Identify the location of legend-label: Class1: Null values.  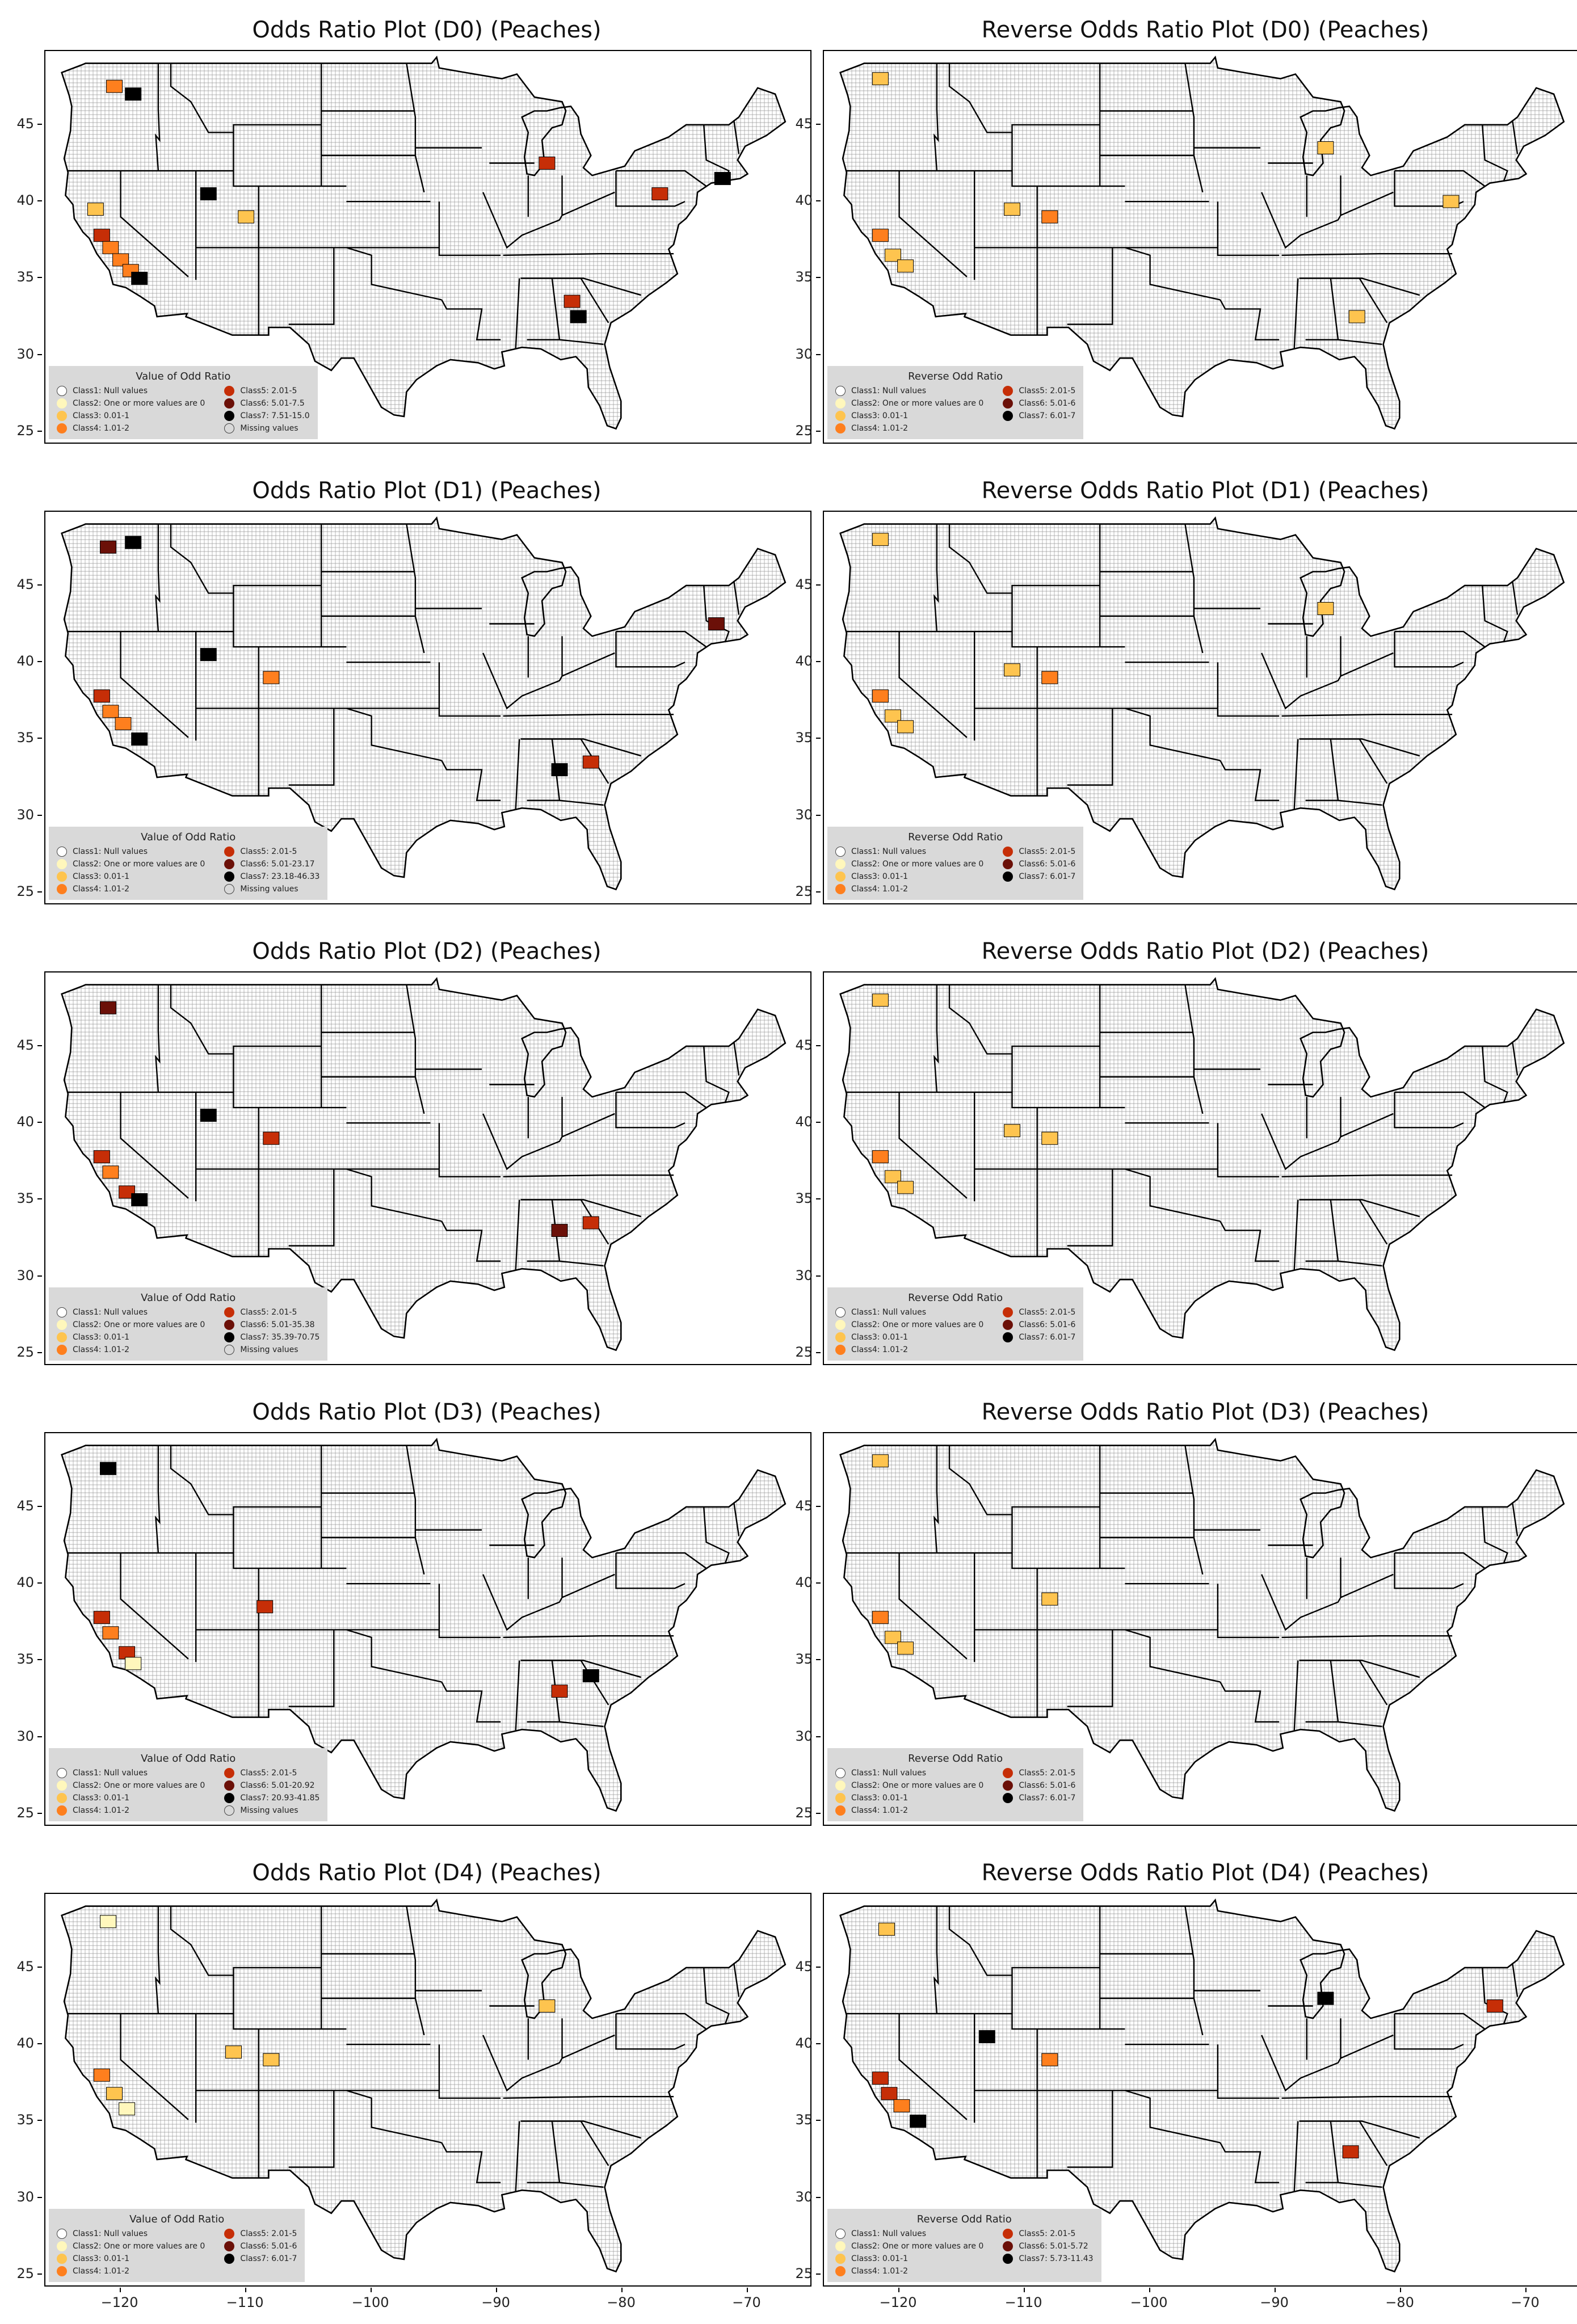
(110, 1312).